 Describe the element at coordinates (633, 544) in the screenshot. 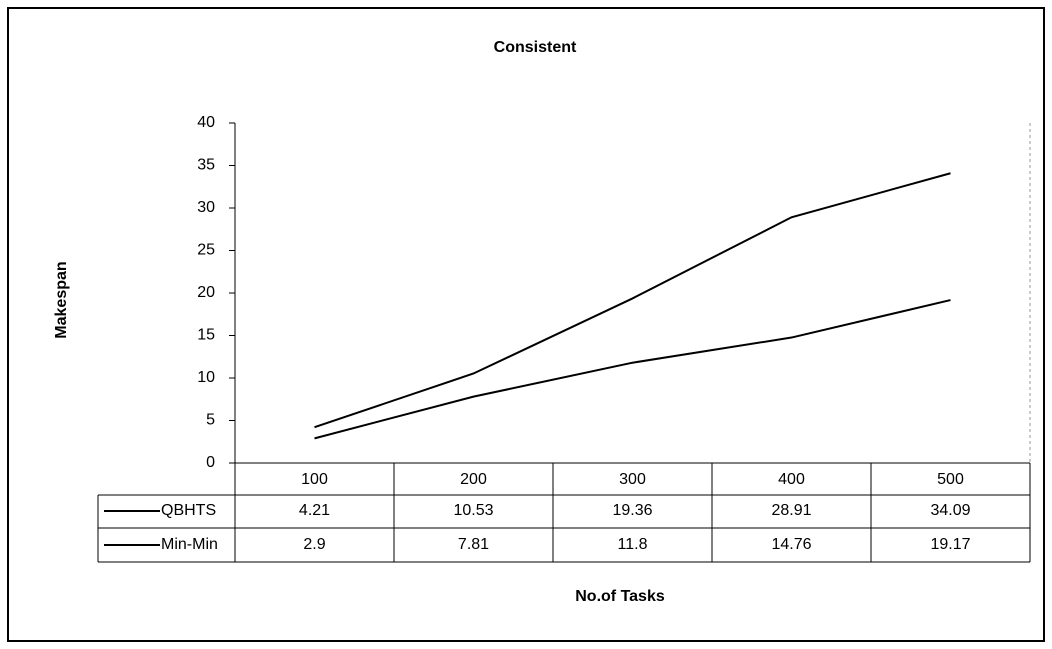

I see `table-value: 11.8` at that location.